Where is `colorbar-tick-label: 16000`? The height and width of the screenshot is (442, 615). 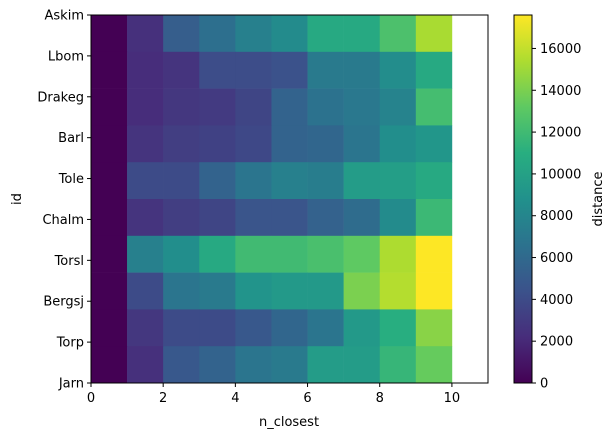 colorbar-tick-label: 16000 is located at coordinates (560, 49).